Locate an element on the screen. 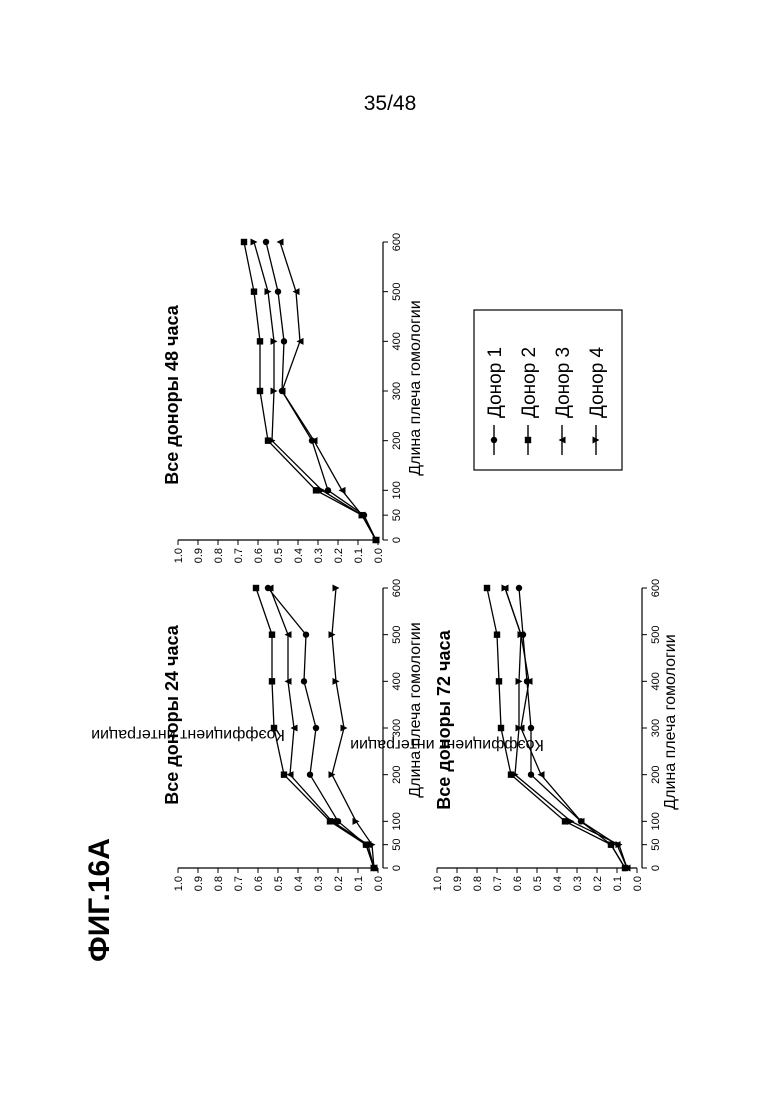  legend: Донор 1Донор 2Донор 3Донор 4 is located at coordinates (548, 390).